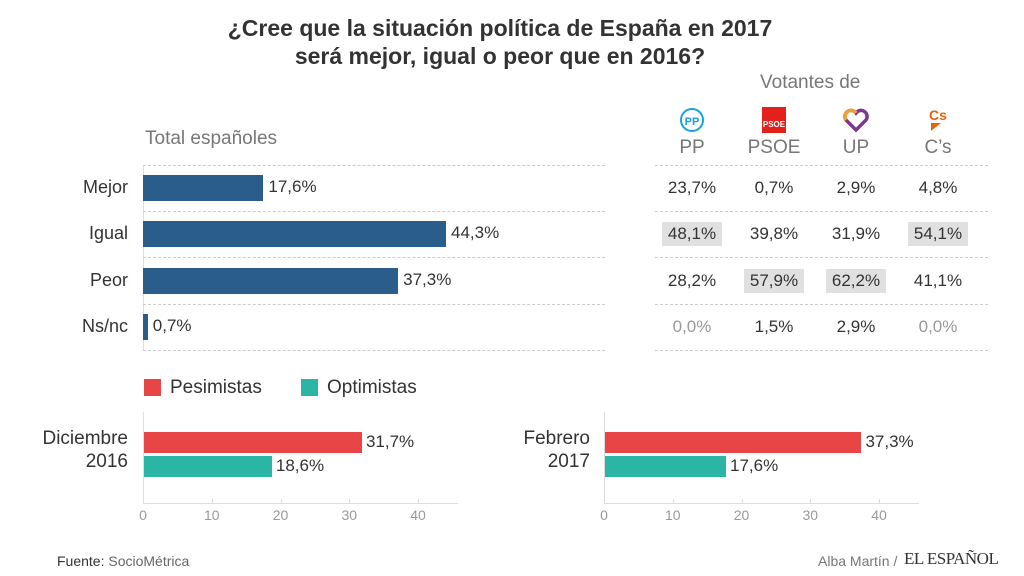 Image resolution: width=1024 pixels, height=576 pixels. Describe the element at coordinates (856, 281) in the screenshot. I see `table-cell: 62,2%` at that location.